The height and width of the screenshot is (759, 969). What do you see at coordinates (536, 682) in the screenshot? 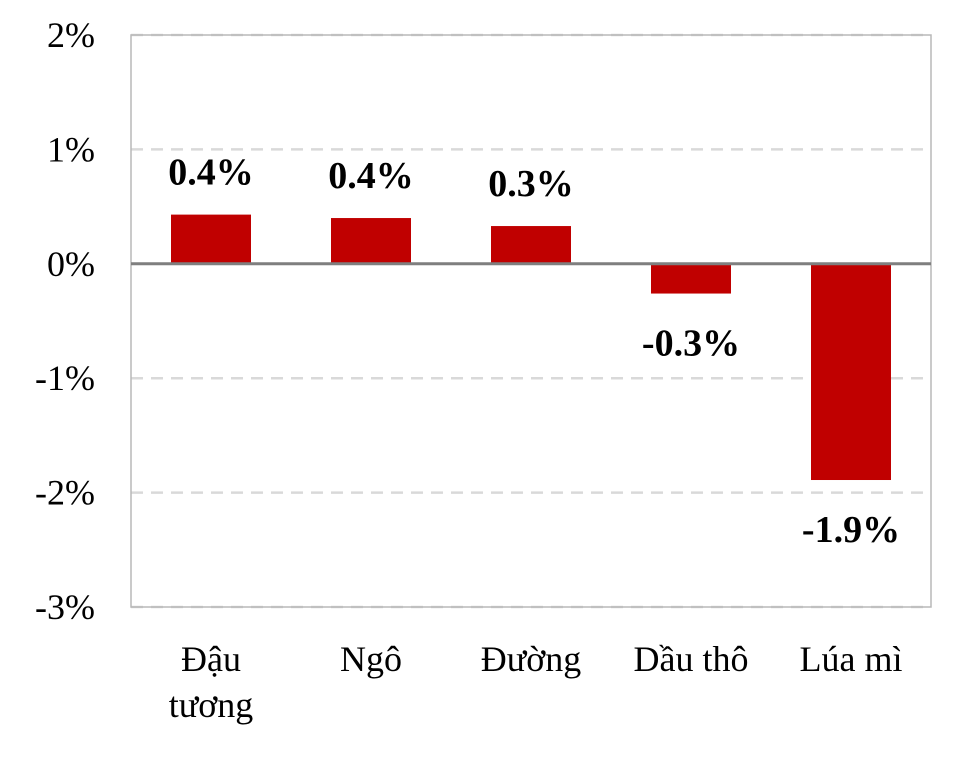
I see `x-axis-categories: Đậu tương Ngô Đường Dầu thô Lúa mì` at bounding box center [536, 682].